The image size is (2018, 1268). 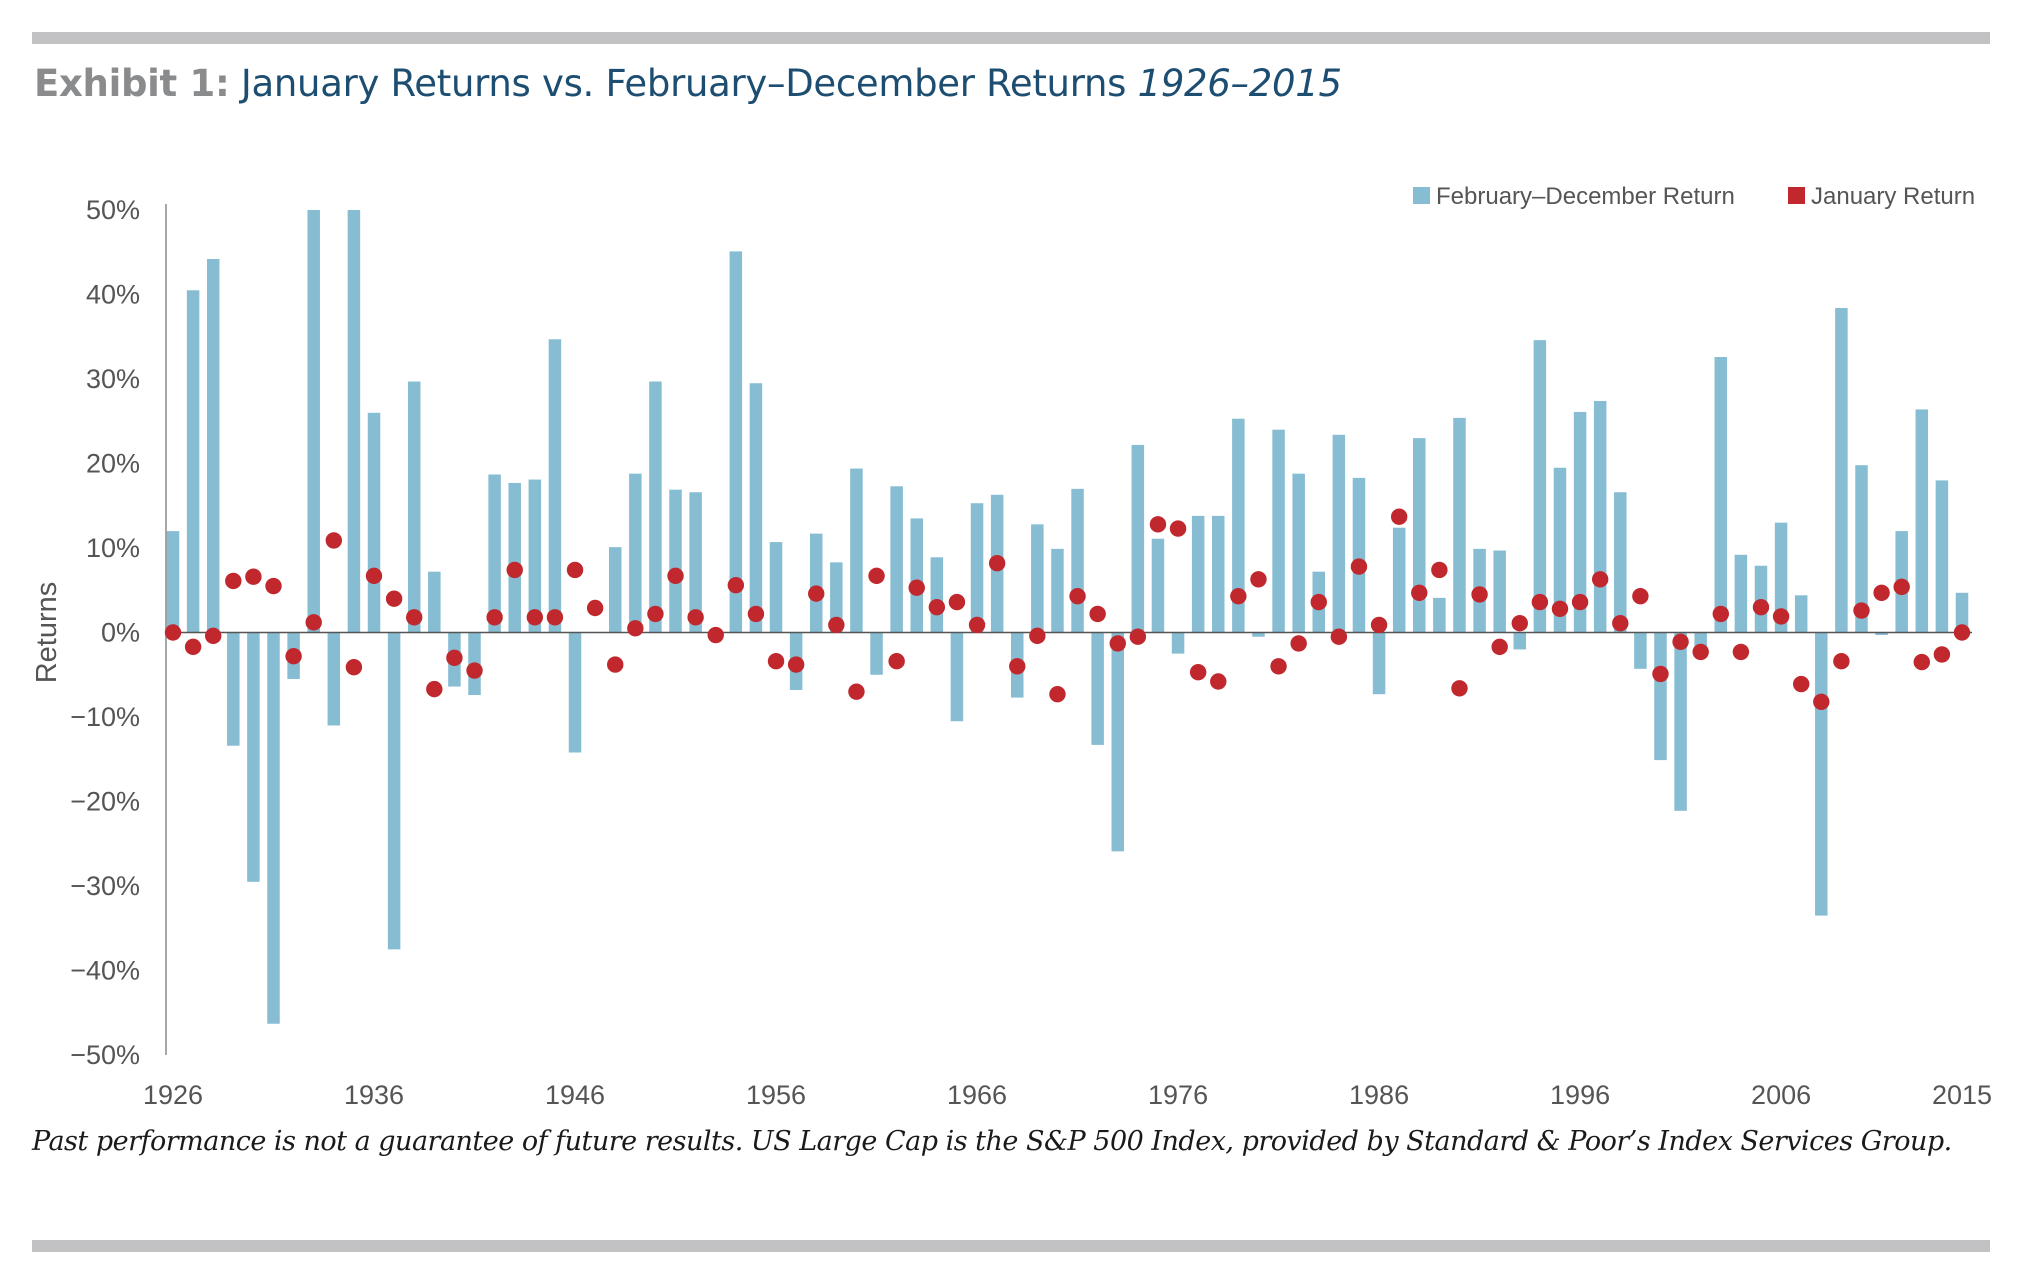 What do you see at coordinates (1178, 643) in the screenshot?
I see `bar-1976` at bounding box center [1178, 643].